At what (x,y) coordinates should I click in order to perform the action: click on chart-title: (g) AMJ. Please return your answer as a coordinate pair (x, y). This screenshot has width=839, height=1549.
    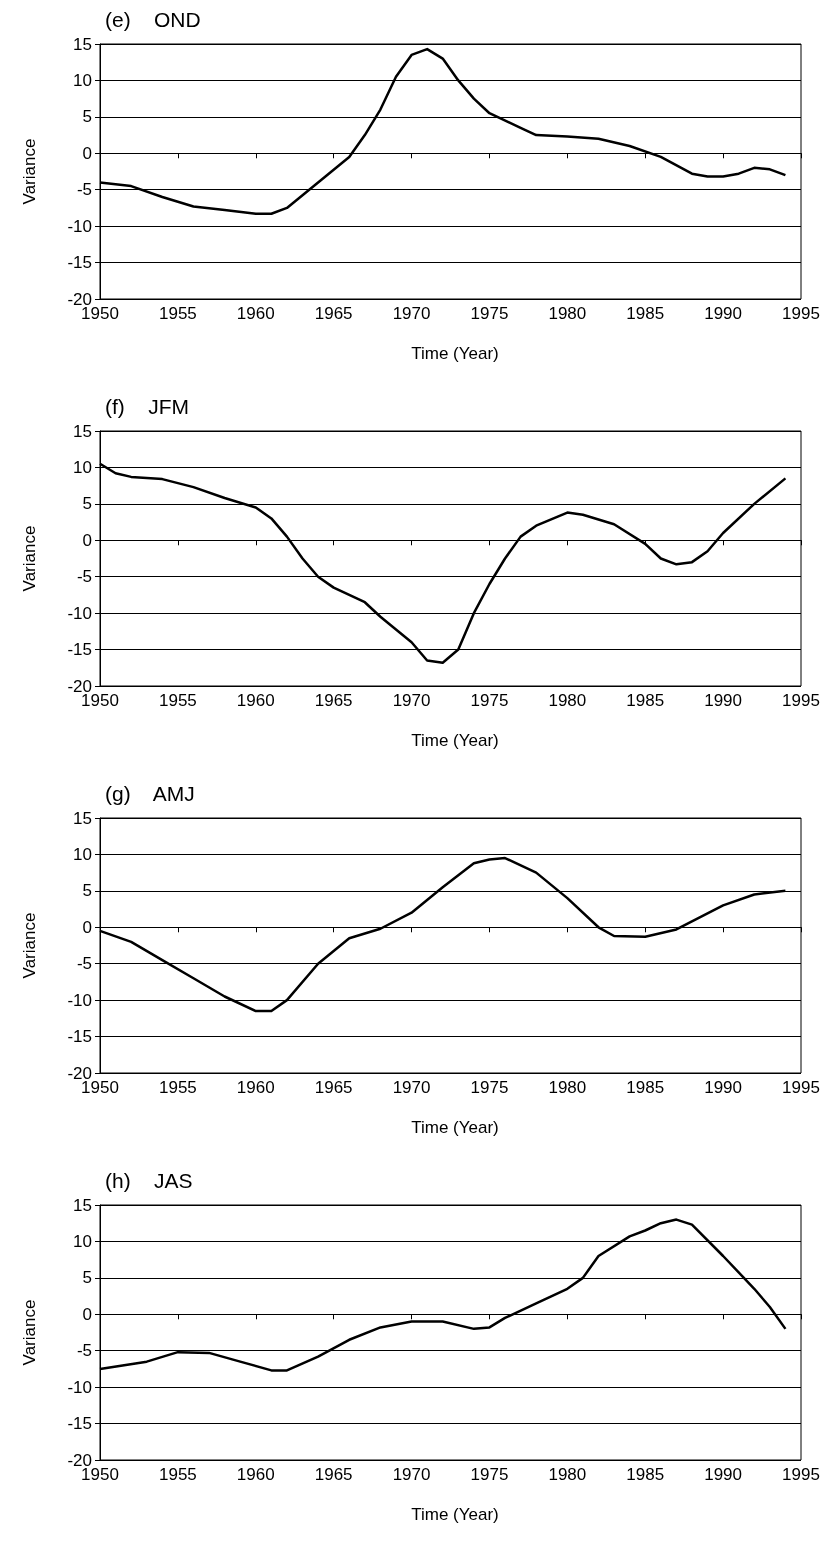
    Looking at the image, I should click on (150, 793).